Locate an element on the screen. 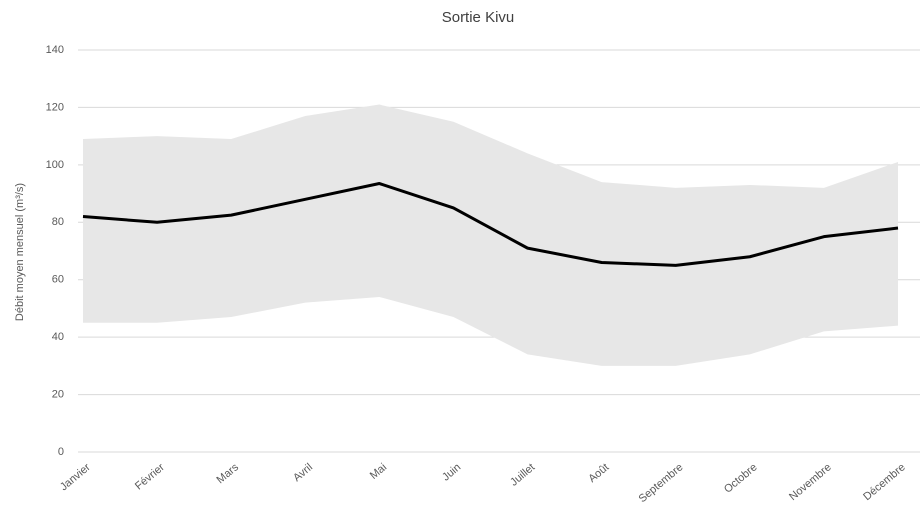 The image size is (923, 522). y-tick-label: 20 is located at coordinates (58, 394).